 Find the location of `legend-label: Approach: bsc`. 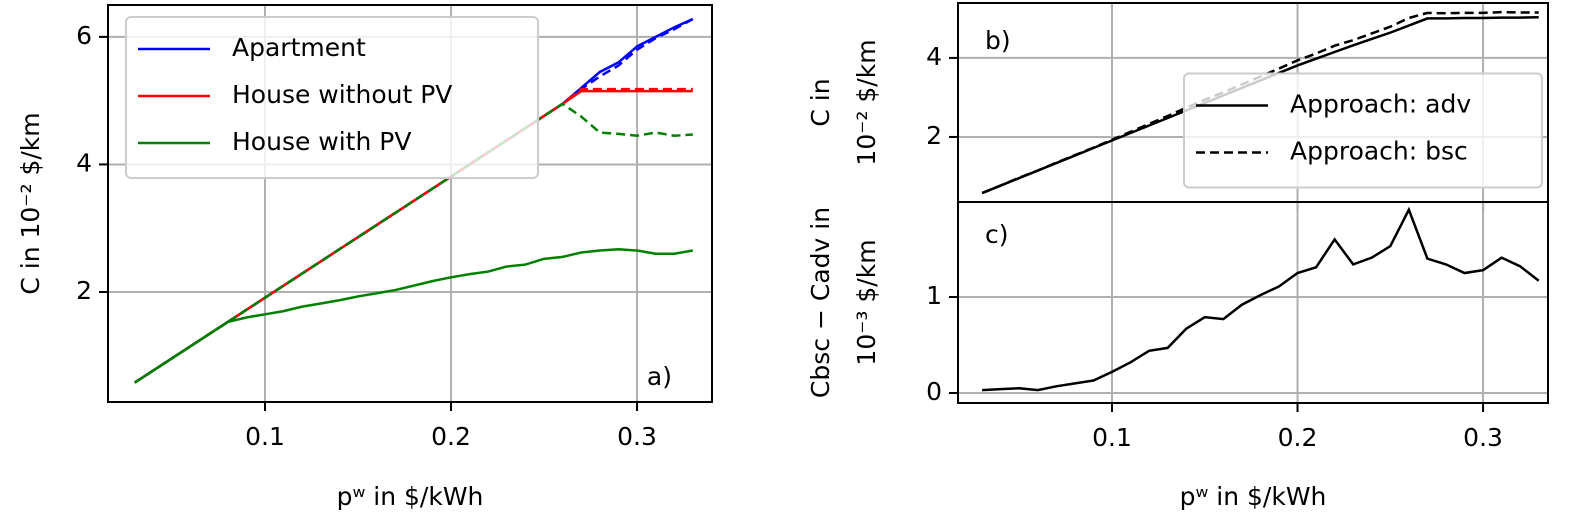

legend-label: Approach: bsc is located at coordinates (1379, 151).